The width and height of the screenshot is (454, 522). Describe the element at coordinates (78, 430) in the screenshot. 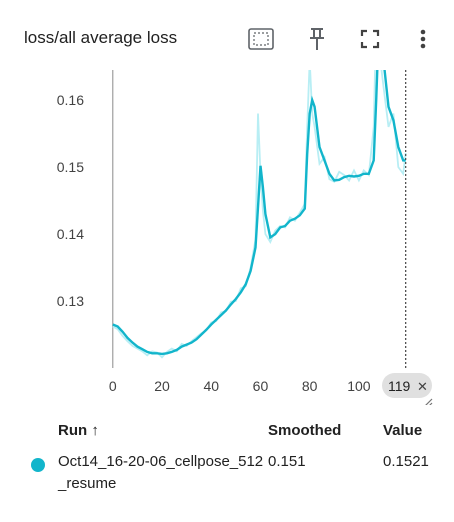

I see `run-column-header: Run ↑` at that location.